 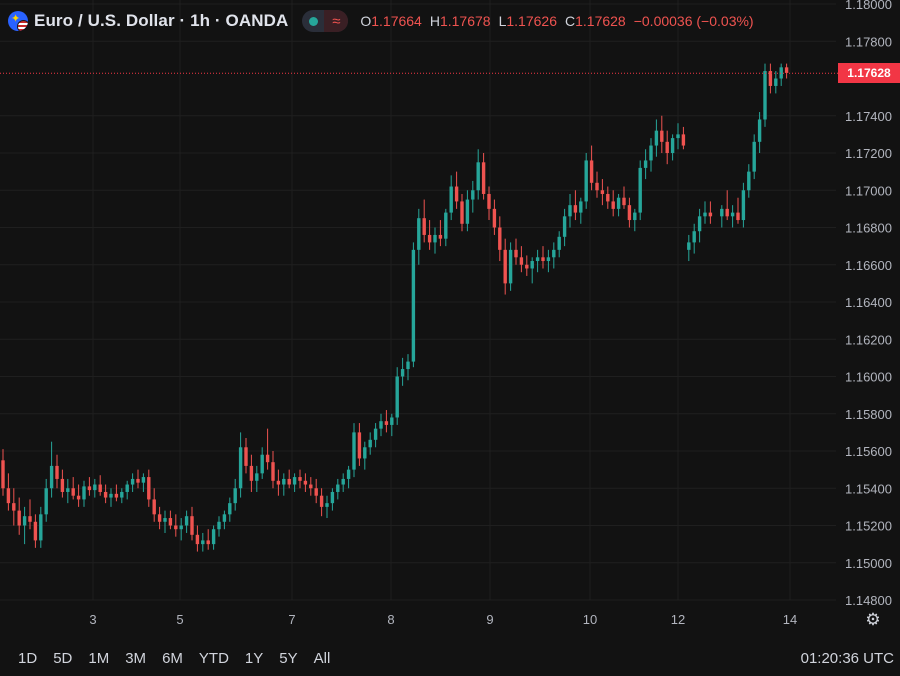 I want to click on settings-gear-icon: ⚙, so click(x=873, y=619).